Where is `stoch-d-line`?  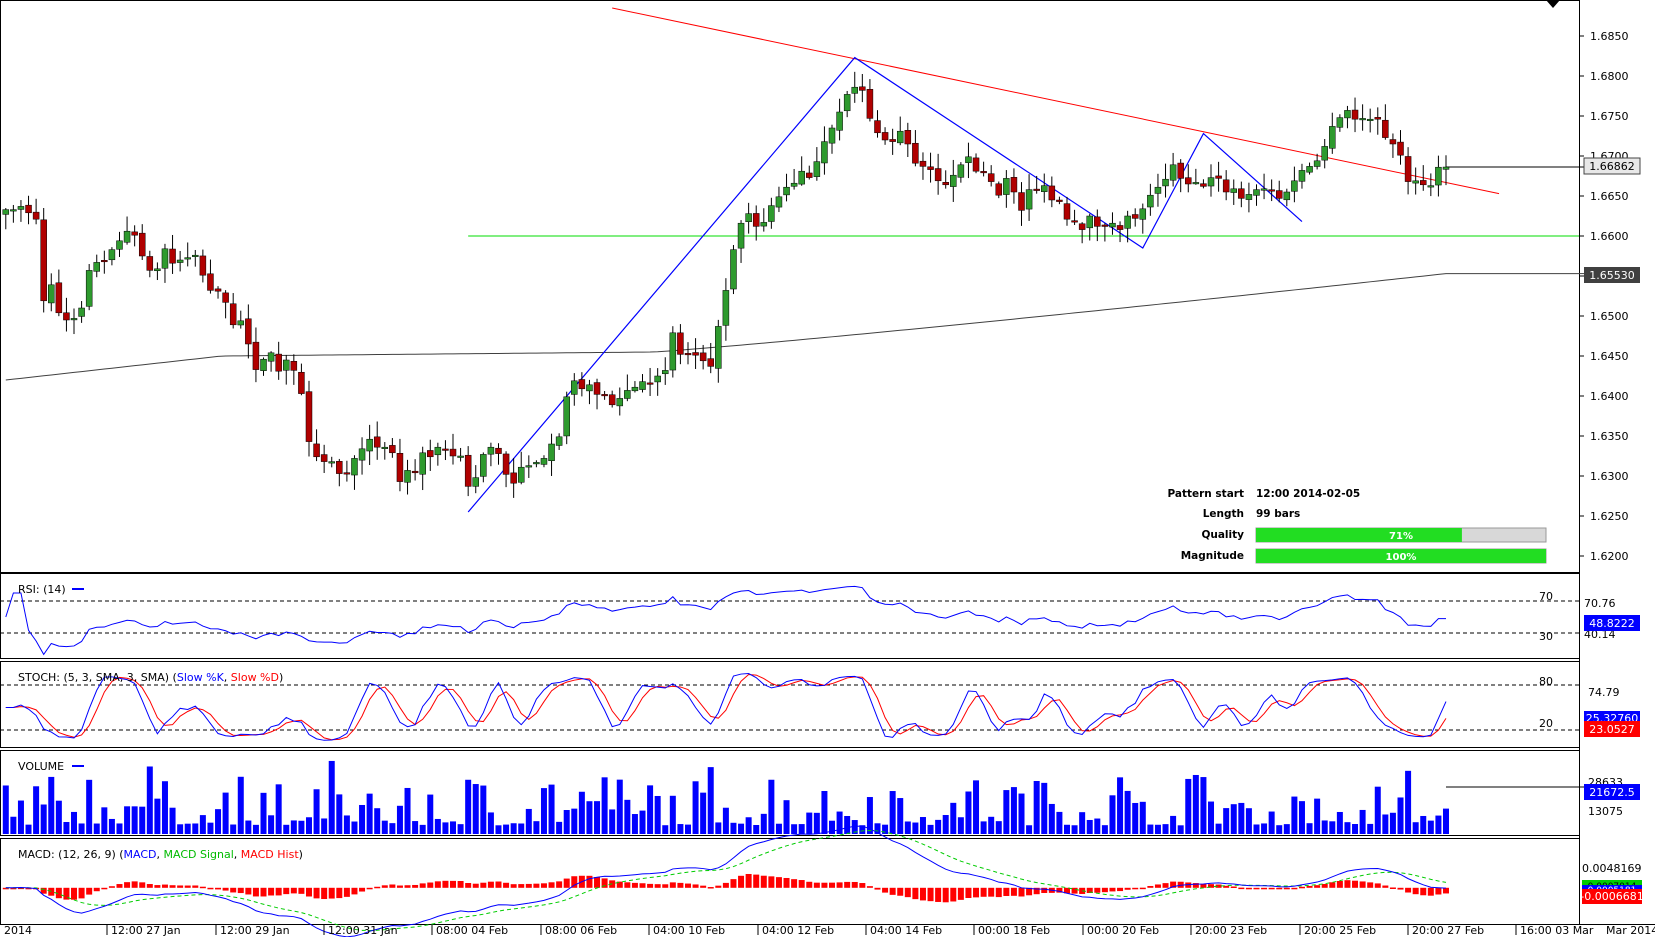 stoch-d-line is located at coordinates (726, 707).